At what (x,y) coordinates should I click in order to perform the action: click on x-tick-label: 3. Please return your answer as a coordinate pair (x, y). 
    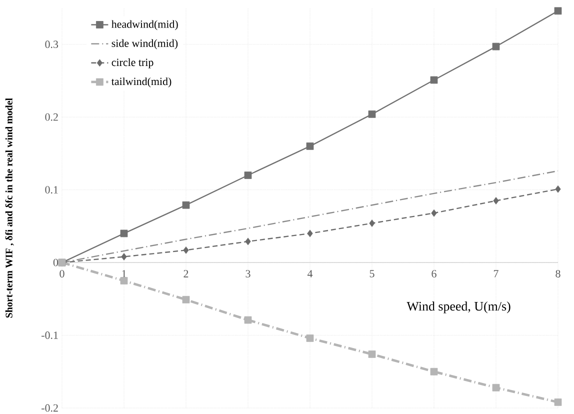
    Looking at the image, I should click on (248, 274).